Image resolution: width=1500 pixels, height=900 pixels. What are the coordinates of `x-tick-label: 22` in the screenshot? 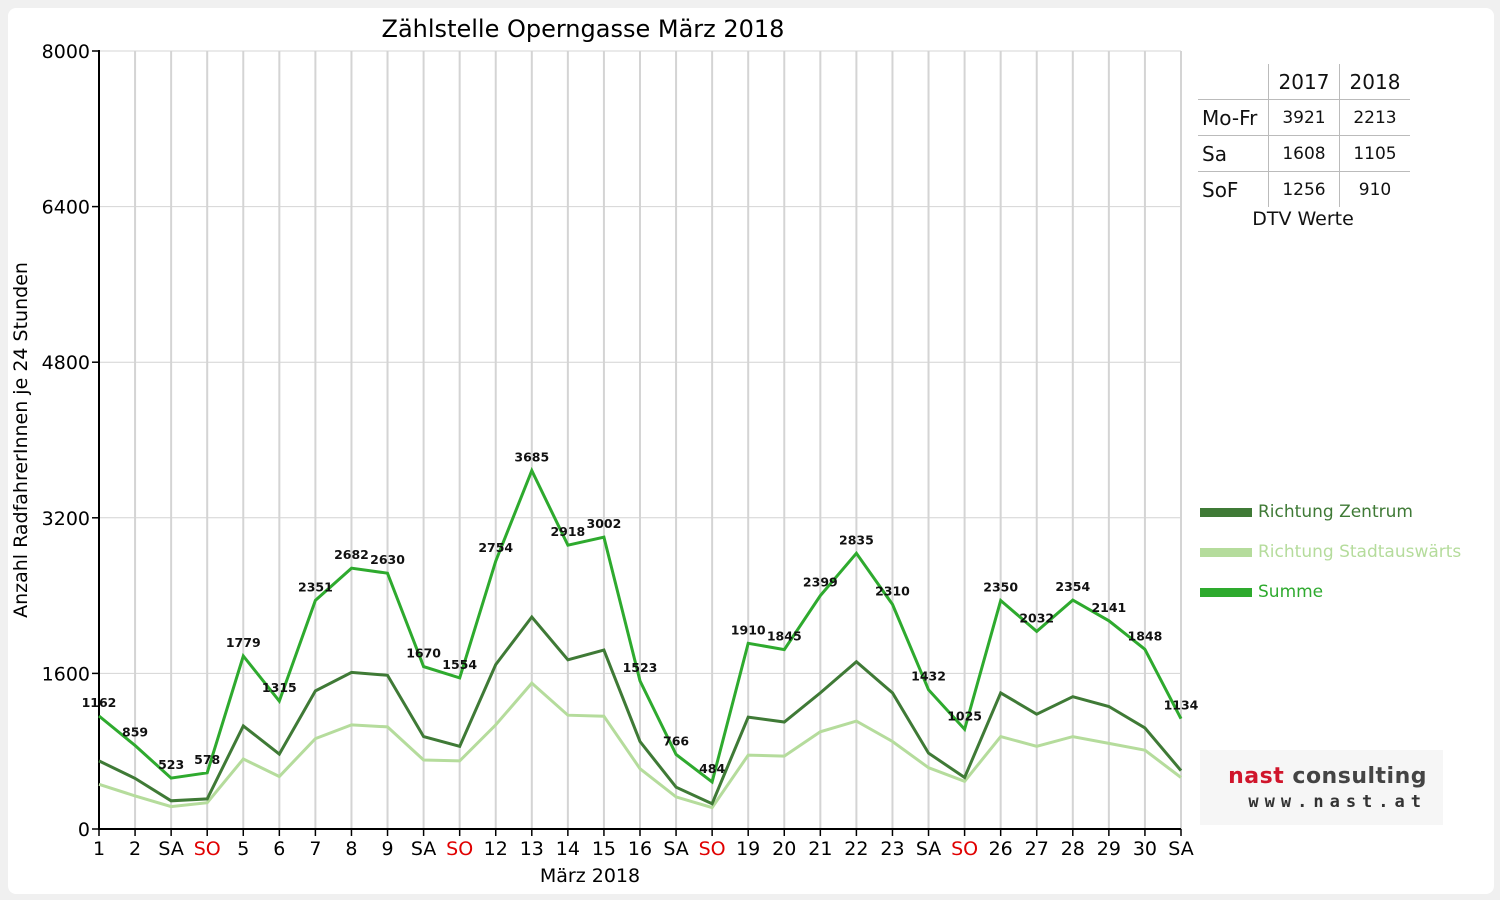 It's located at (856, 849).